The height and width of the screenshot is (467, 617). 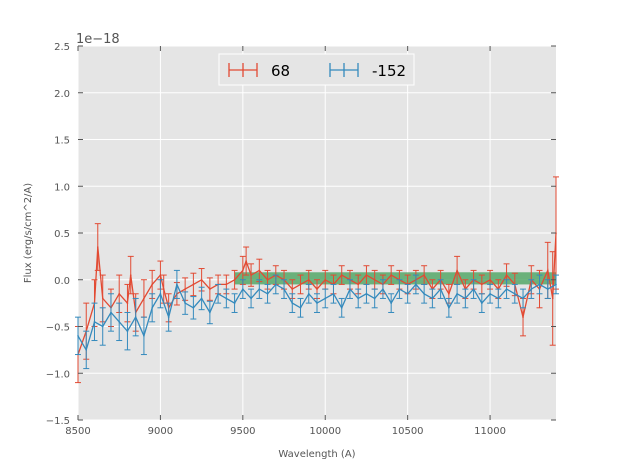 I want to click on x-tick-label: 9000, so click(x=160, y=431).